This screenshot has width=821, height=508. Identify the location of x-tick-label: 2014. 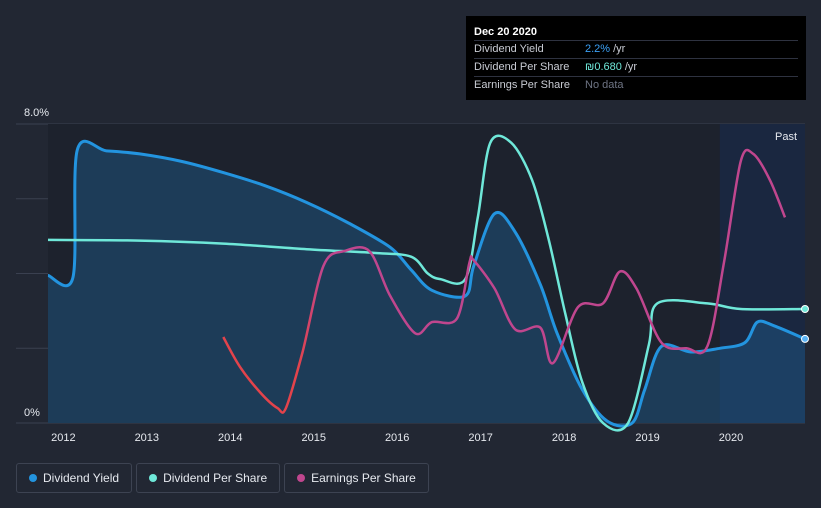
(230, 438).